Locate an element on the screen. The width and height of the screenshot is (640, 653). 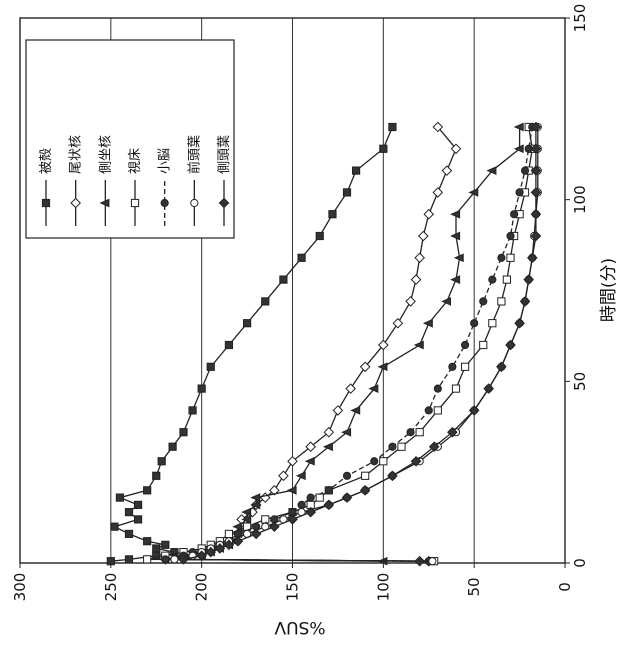
legend-label: 尾状核 is located at coordinates (76, 154).